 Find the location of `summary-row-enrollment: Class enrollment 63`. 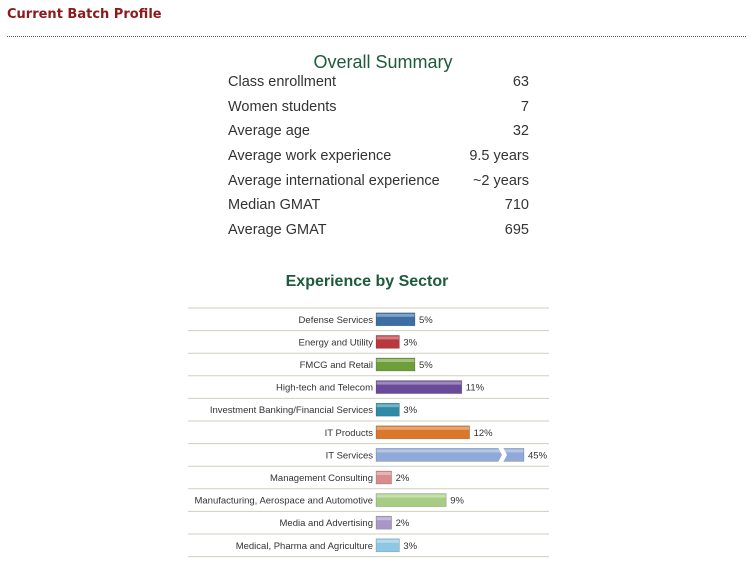

summary-row-enrollment: Class enrollment 63 is located at coordinates (378, 82).